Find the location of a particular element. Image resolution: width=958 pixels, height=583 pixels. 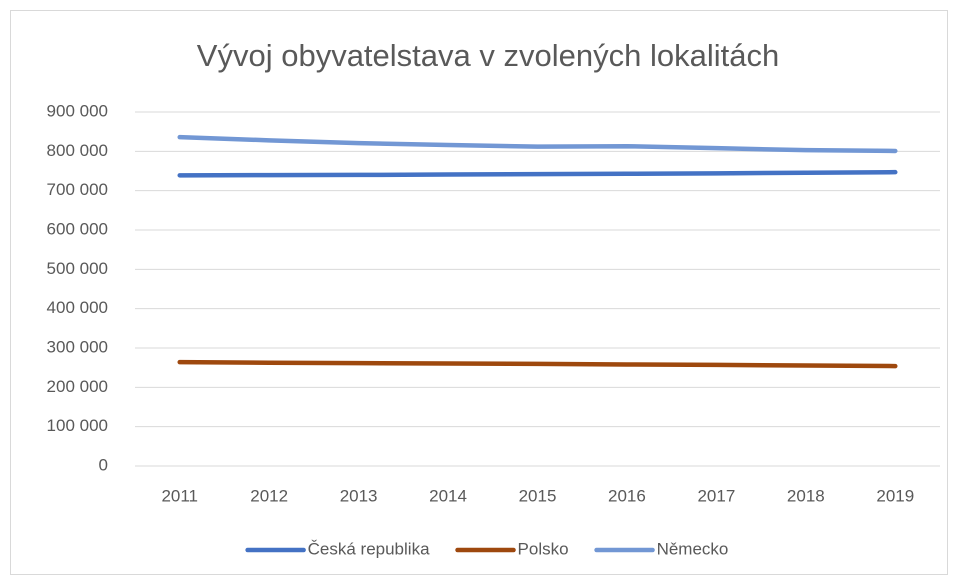

legend-label: Česká republika is located at coordinates (369, 548).